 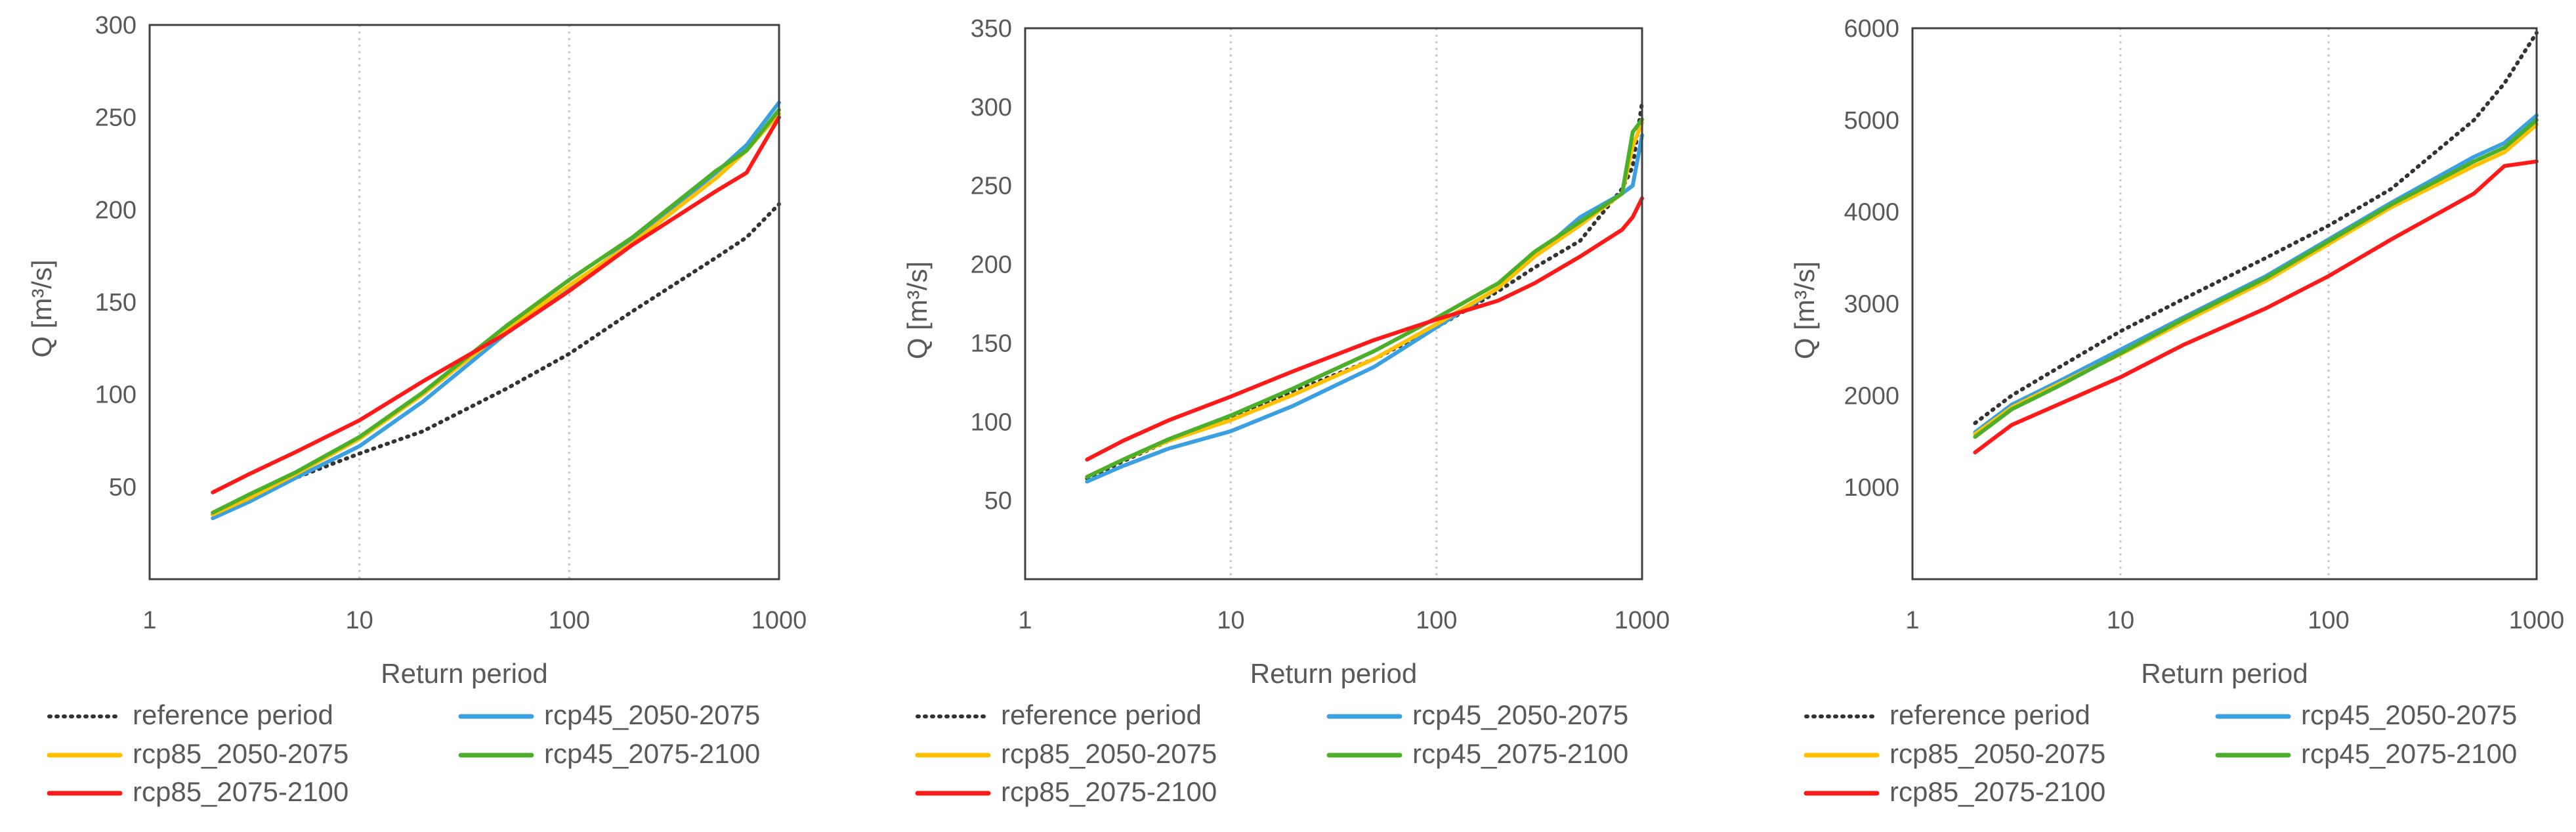 What do you see at coordinates (1871, 213) in the screenshot?
I see `y-tick-label: 4000` at bounding box center [1871, 213].